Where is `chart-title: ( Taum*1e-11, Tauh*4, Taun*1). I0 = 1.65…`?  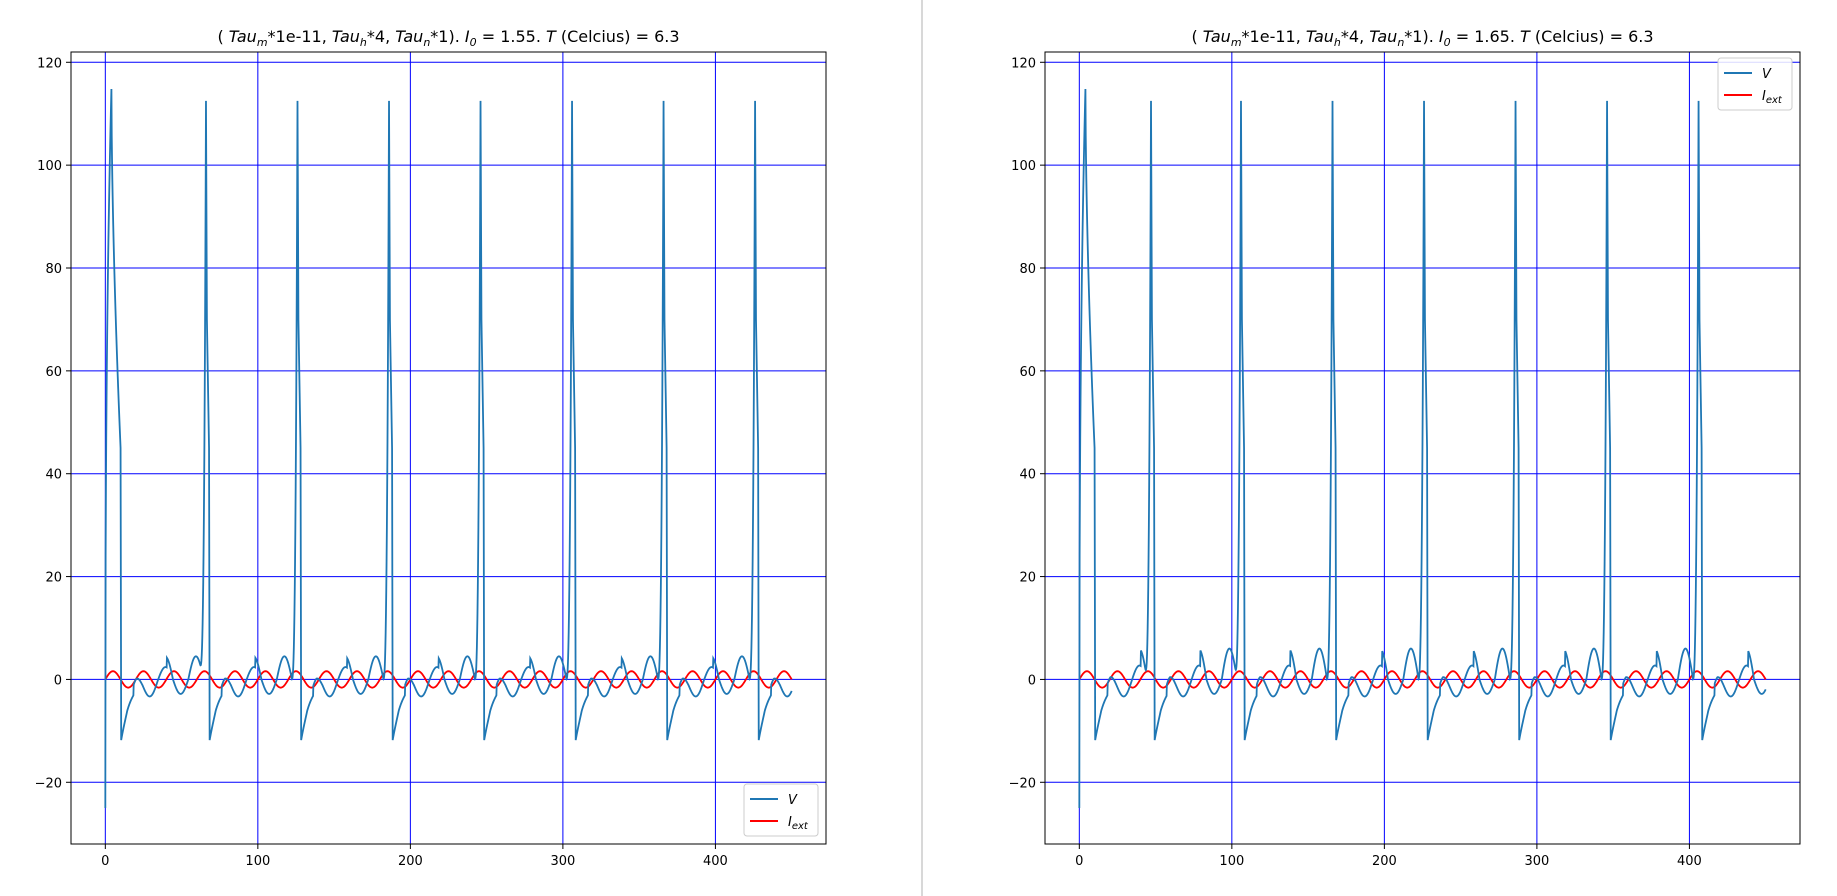 chart-title: ( Taum*1e-11, Tauh*4, Taun*1). I0 = 1.65… is located at coordinates (1422, 38).